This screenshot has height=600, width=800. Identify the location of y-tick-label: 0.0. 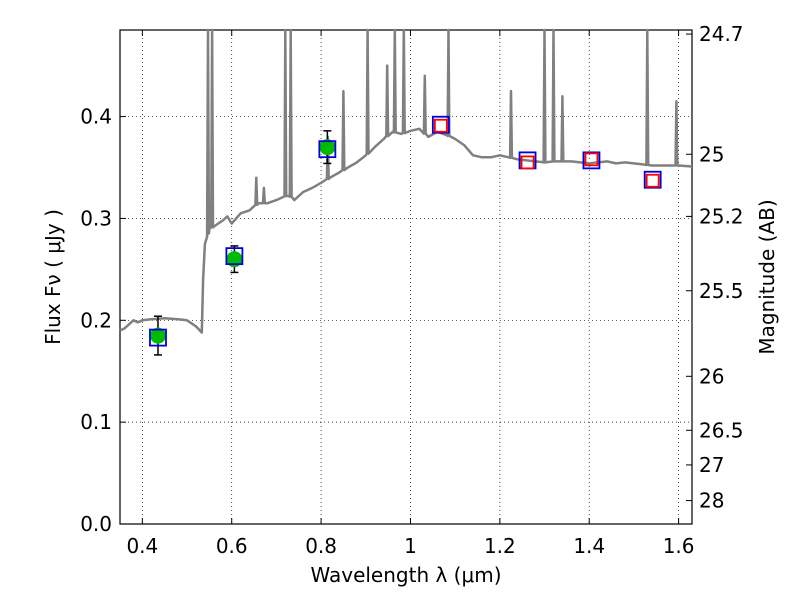
(96, 524).